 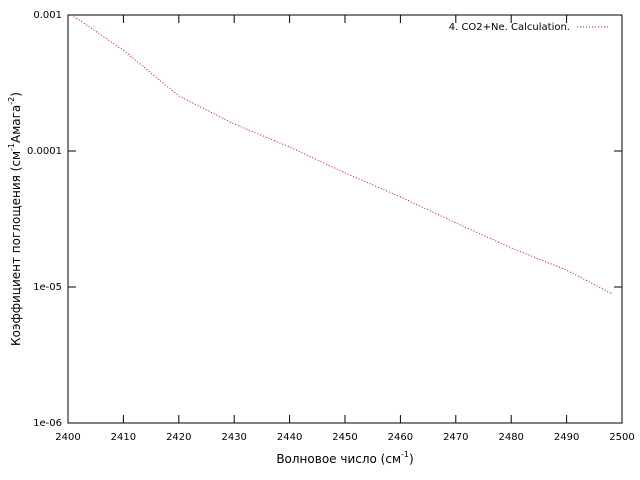 What do you see at coordinates (510, 437) in the screenshot?
I see `x-tick-label: 2480` at bounding box center [510, 437].